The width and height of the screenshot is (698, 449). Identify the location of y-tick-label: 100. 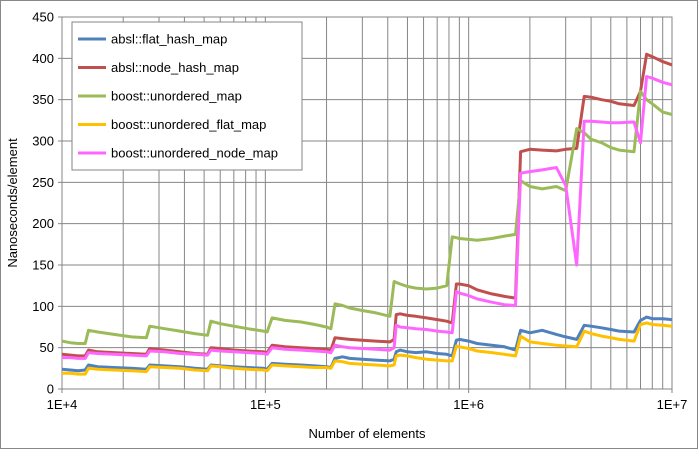
(43, 306).